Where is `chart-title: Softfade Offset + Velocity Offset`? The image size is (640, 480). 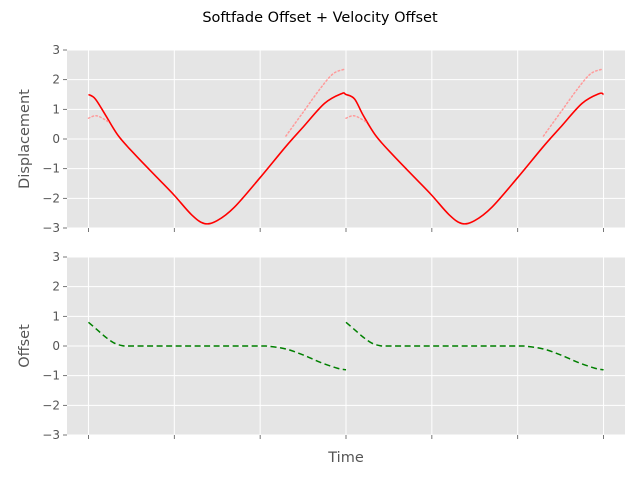
chart-title: Softfade Offset + Velocity Offset is located at coordinates (320, 18).